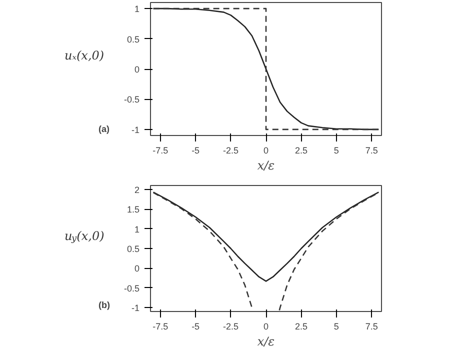 The image size is (474, 351). What do you see at coordinates (104, 305) in the screenshot?
I see `text: (b)` at bounding box center [104, 305].